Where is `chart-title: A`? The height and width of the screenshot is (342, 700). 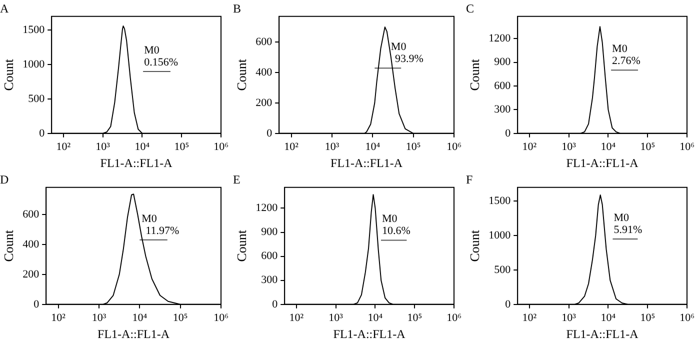 chart-title: A is located at coordinates (4, 8).